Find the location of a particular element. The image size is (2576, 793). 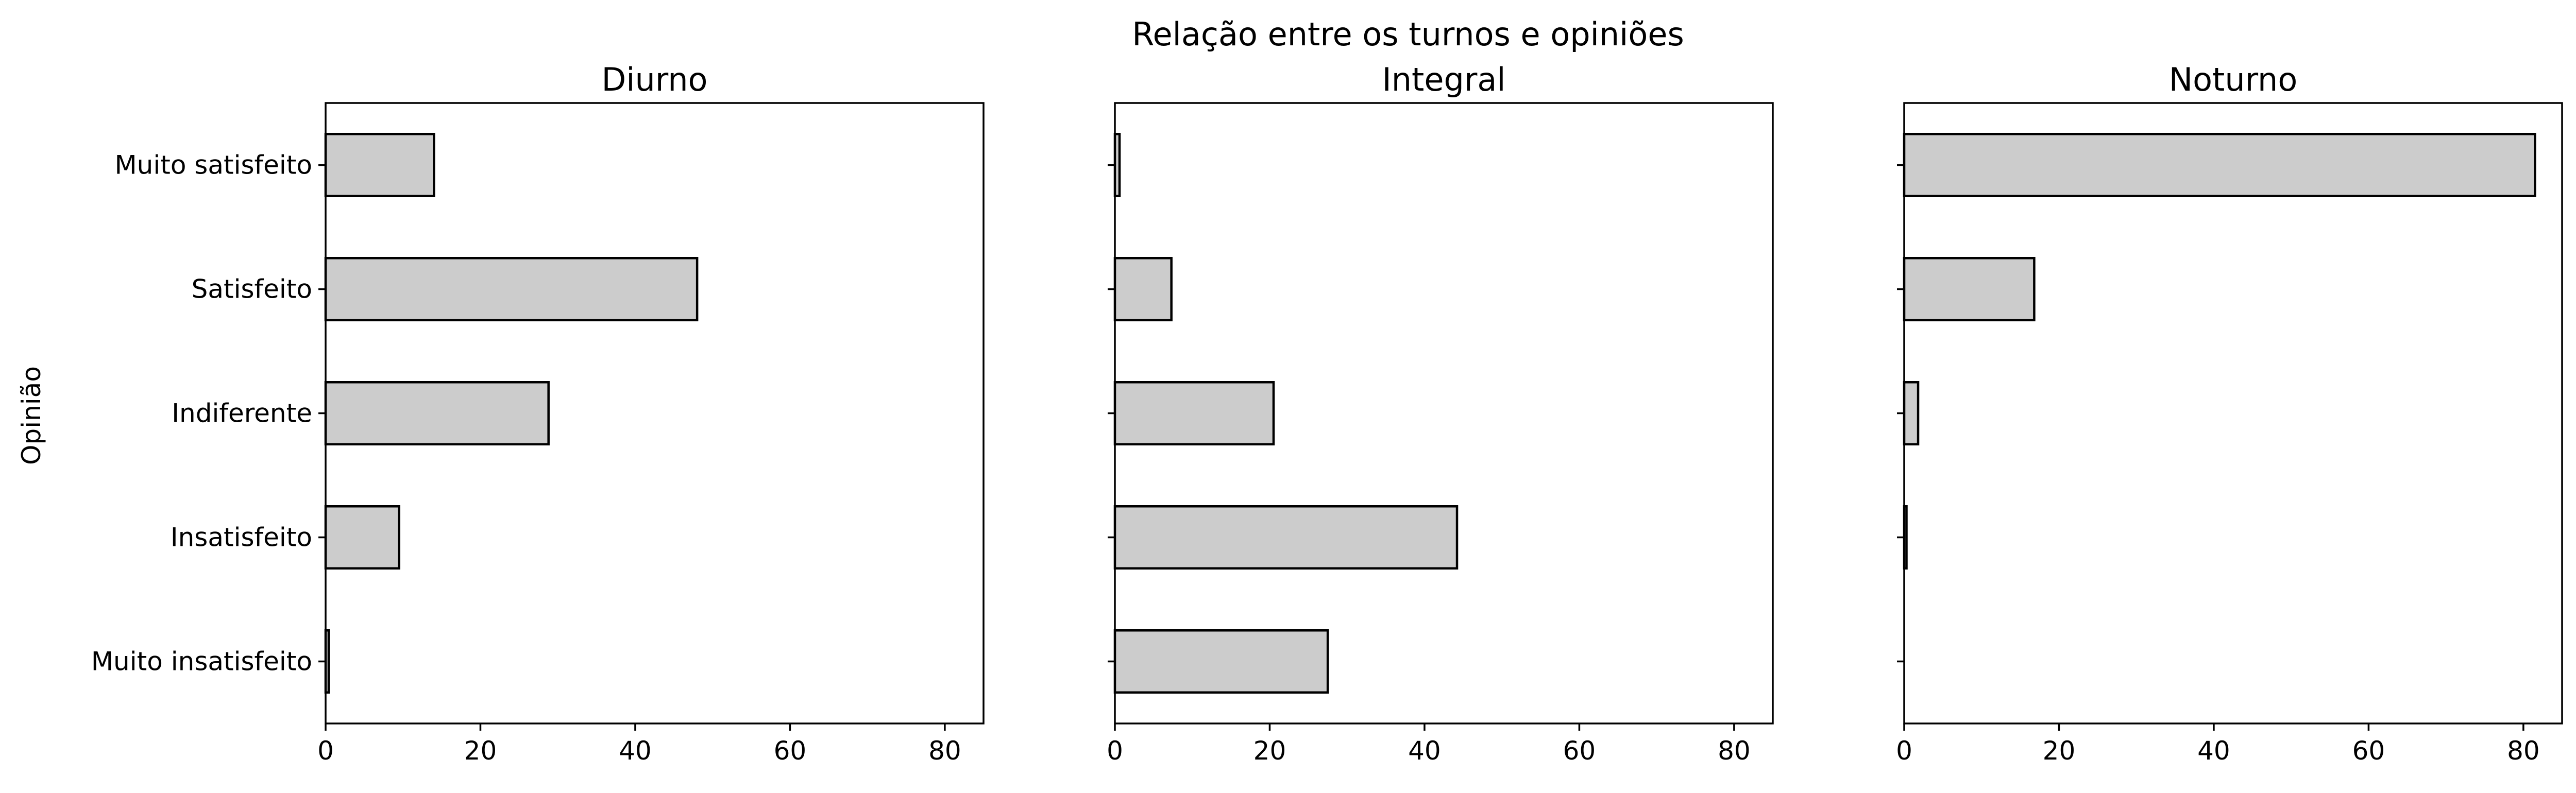

chart-suptitle: Relação entre os turnos e opiniões is located at coordinates (1408, 34).